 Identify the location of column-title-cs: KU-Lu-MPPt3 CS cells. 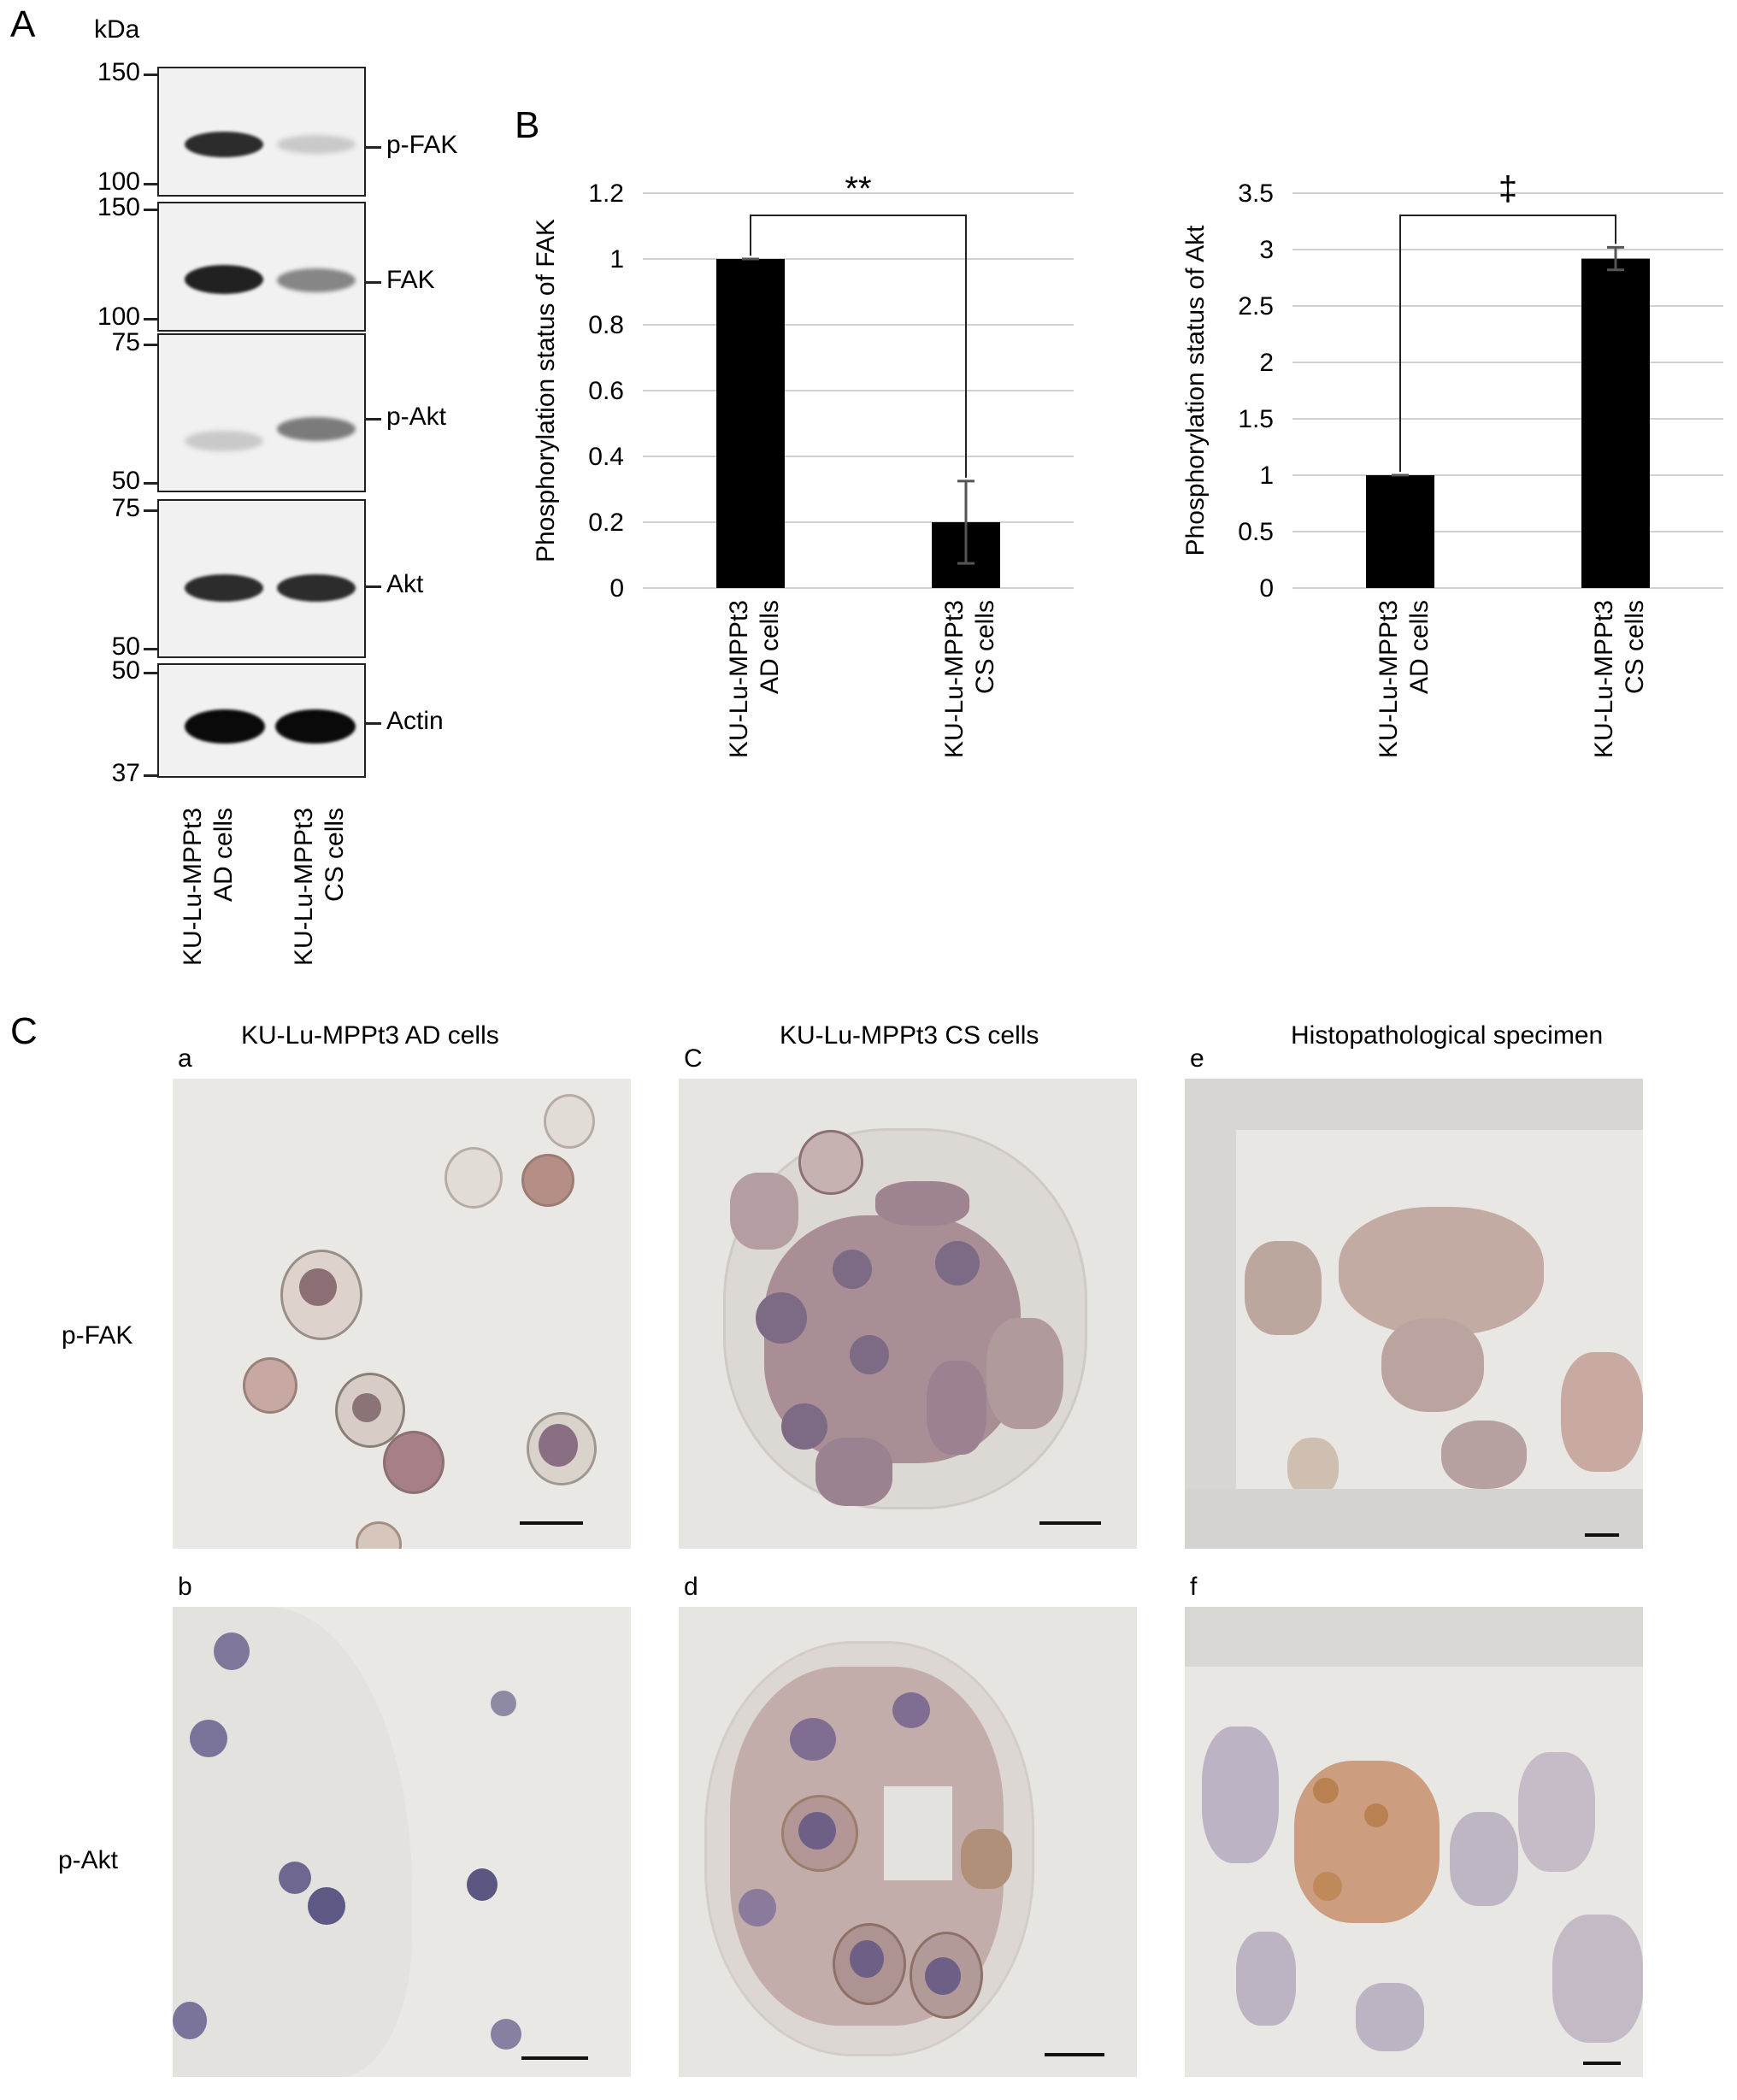
(910, 1035).